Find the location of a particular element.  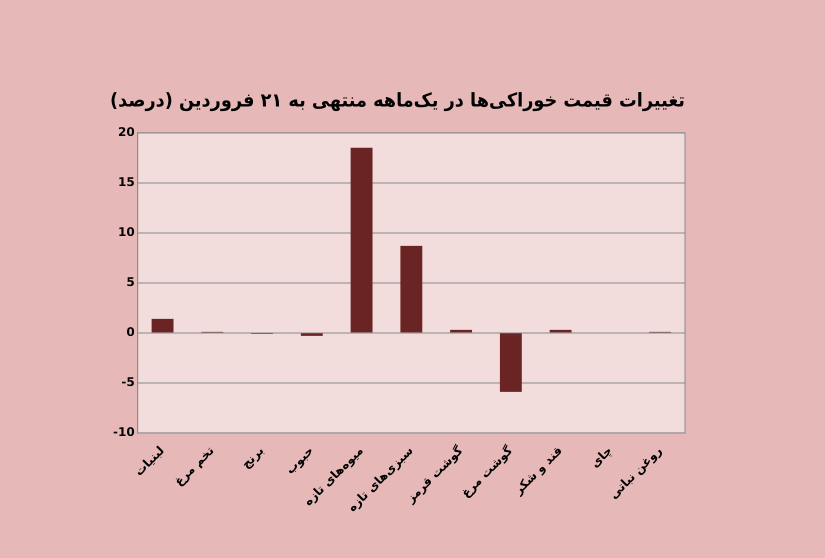

y-tick-label: 5 is located at coordinates (130, 281).